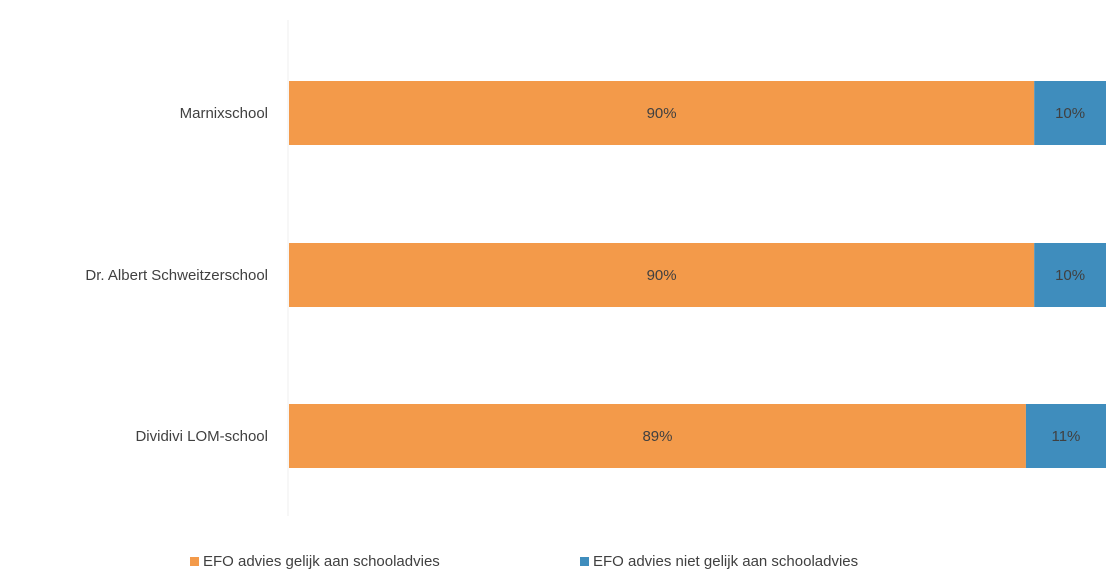  I want to click on category-label-marnixschool: Marnixschool, so click(224, 113).